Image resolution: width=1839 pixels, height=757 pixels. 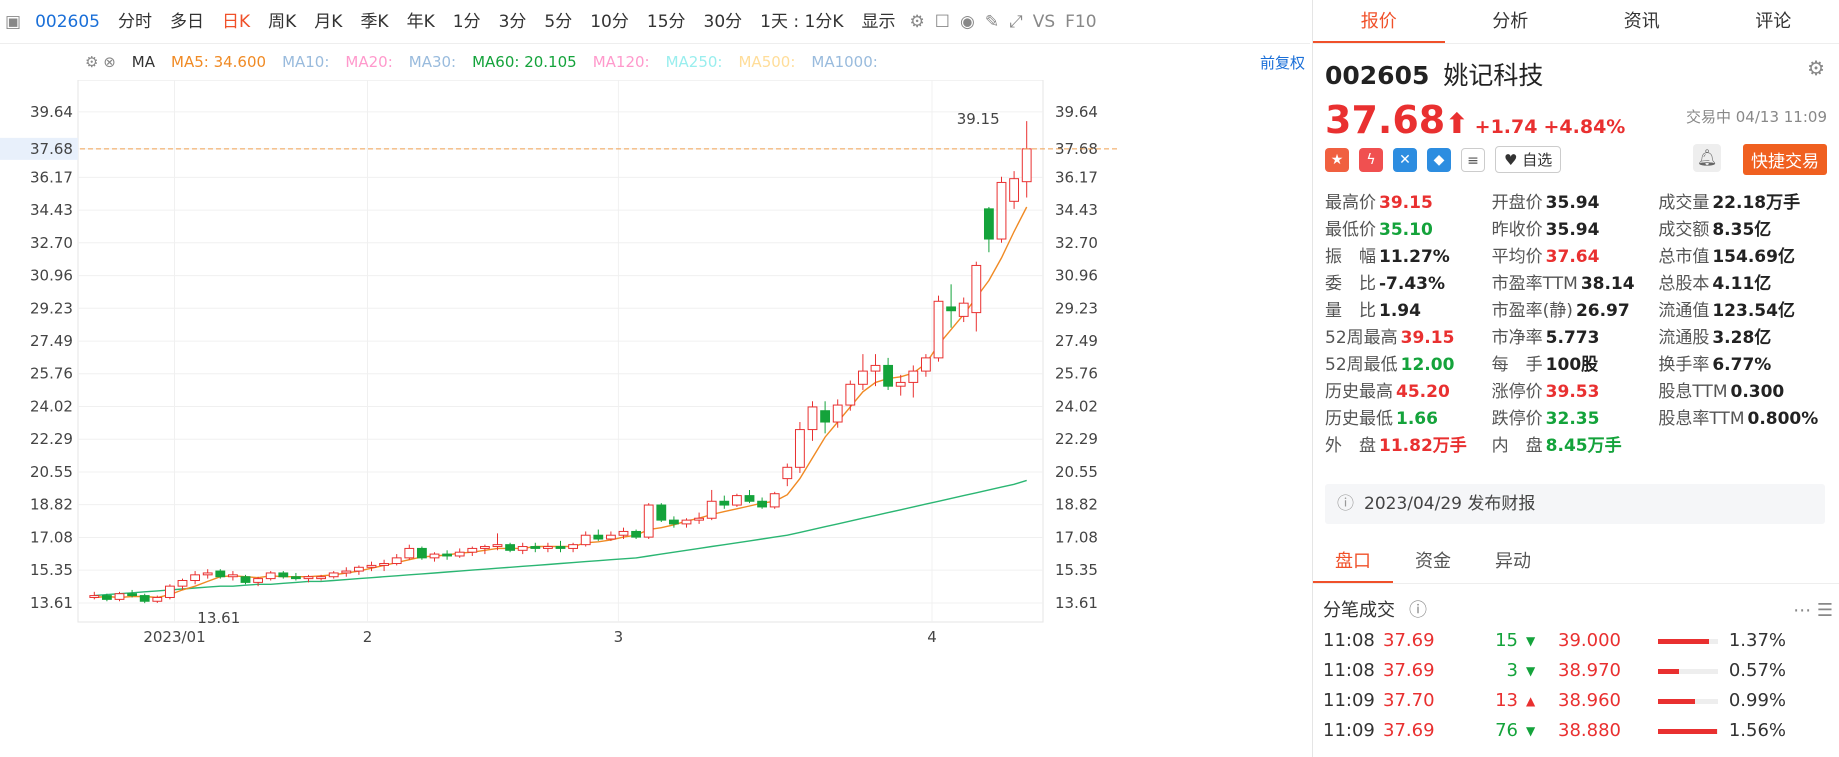 What do you see at coordinates (67, 21) in the screenshot?
I see `stock-code-label: 002605` at bounding box center [67, 21].